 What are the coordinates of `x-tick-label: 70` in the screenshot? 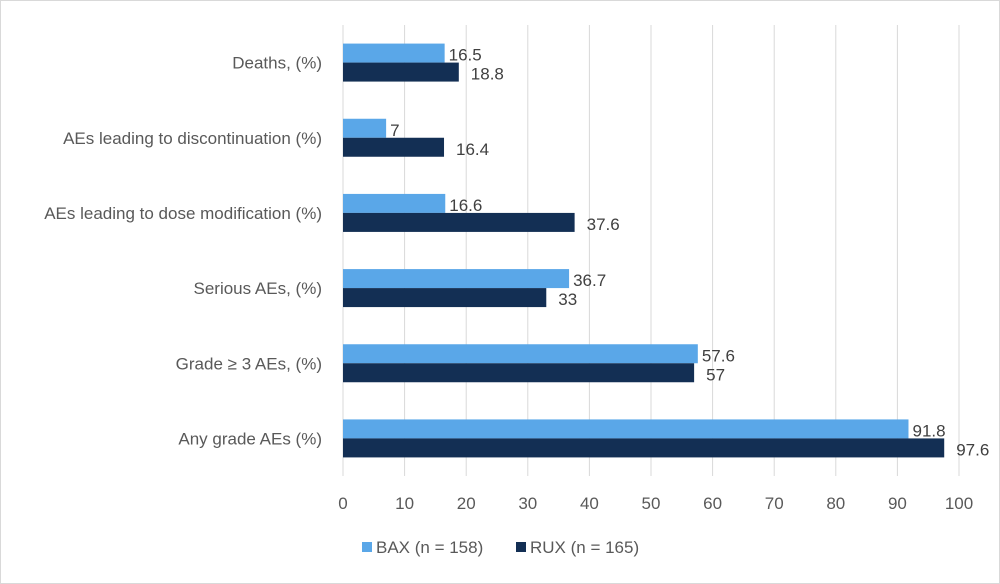 It's located at (774, 503).